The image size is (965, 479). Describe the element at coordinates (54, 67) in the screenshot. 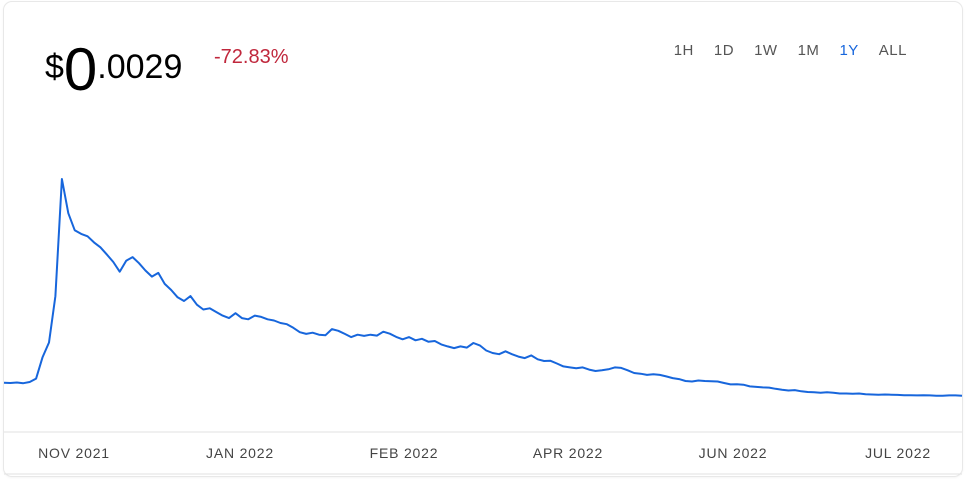

I see `currency-symbol: $` at that location.